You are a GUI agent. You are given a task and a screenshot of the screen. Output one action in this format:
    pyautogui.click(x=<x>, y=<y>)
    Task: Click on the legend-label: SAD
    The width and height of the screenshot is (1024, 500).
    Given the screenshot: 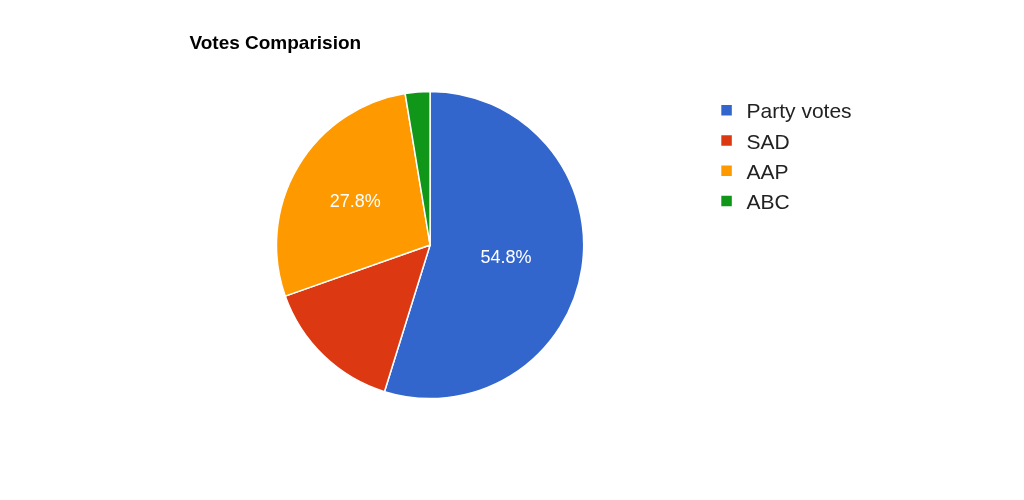 What is the action you would take?
    pyautogui.click(x=768, y=141)
    